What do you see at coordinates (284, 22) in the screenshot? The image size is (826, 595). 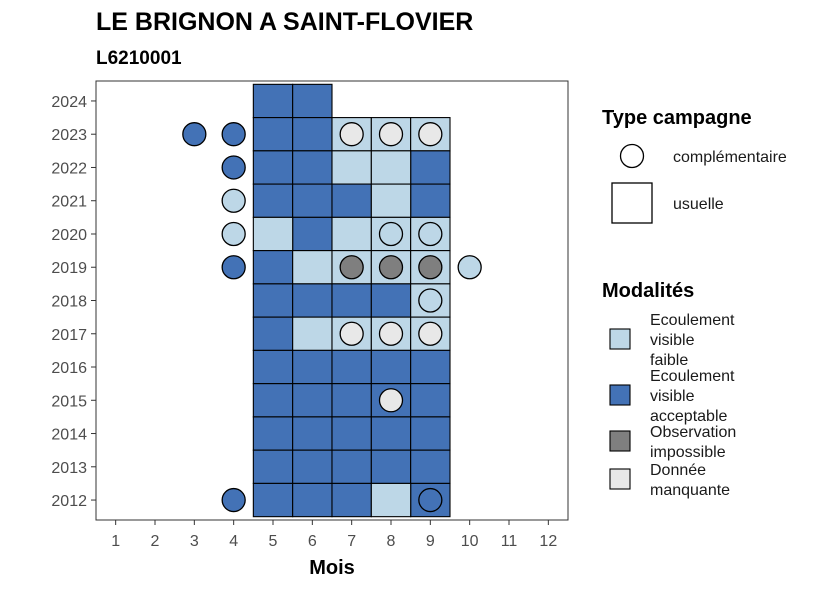 I see `chart-title: LE BRIGNON A SAINT-FLOVIER` at bounding box center [284, 22].